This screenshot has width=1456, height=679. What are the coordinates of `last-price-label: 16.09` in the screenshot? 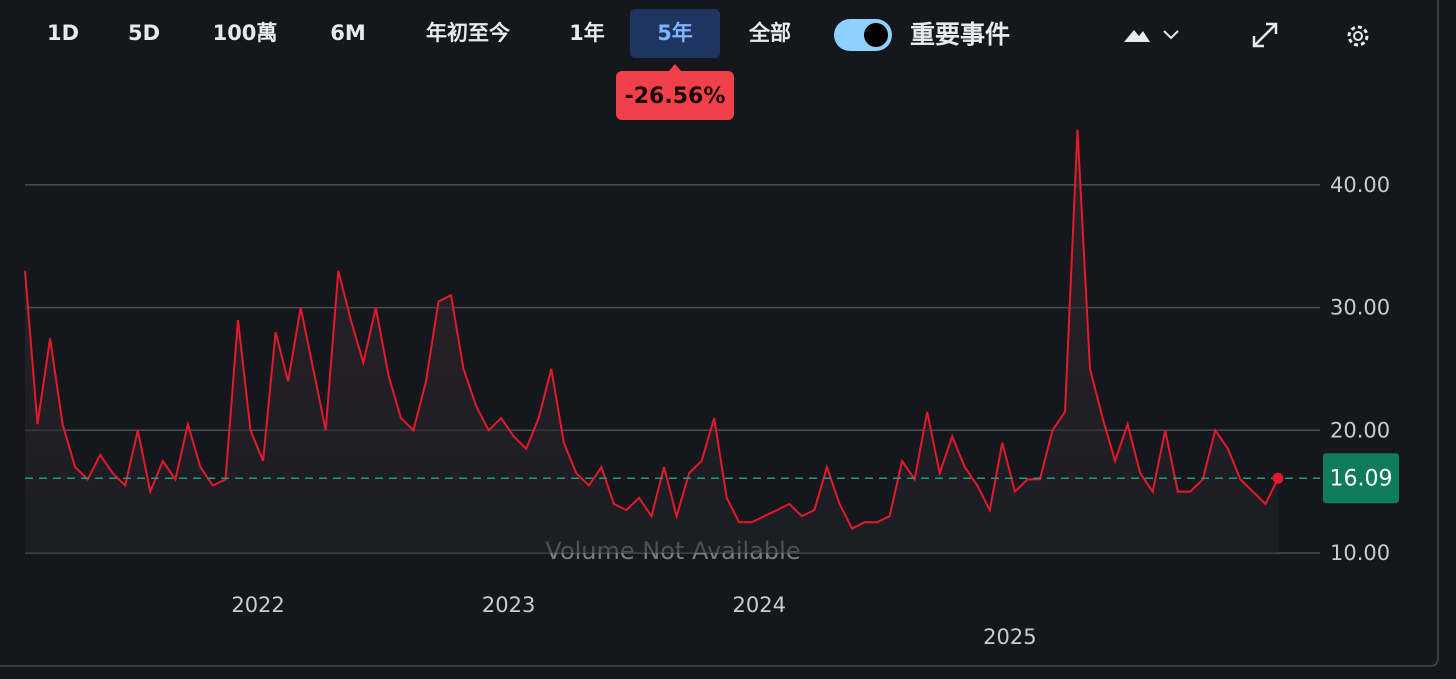 It's located at (1361, 478).